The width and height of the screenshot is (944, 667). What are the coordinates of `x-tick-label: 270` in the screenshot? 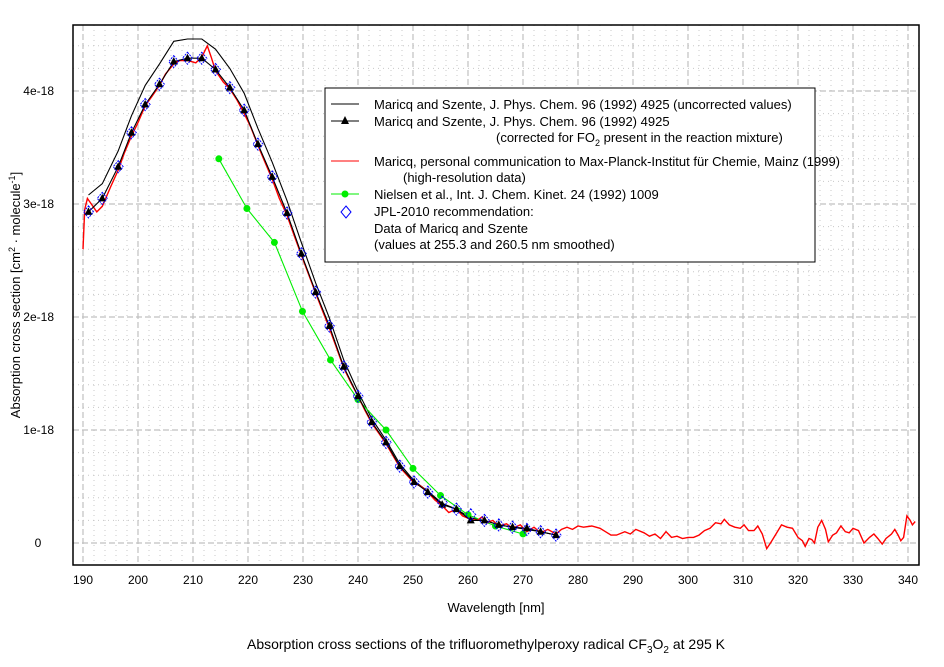 It's located at (523, 580).